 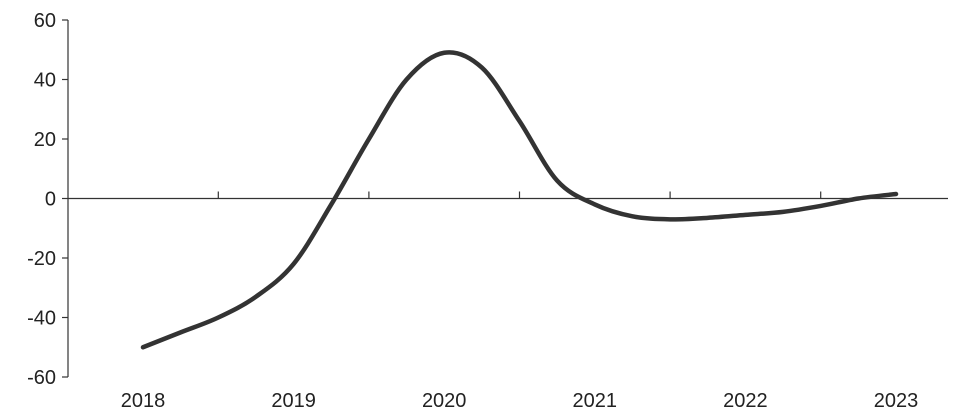 What do you see at coordinates (444, 401) in the screenshot?
I see `x-tick-label: 2020` at bounding box center [444, 401].